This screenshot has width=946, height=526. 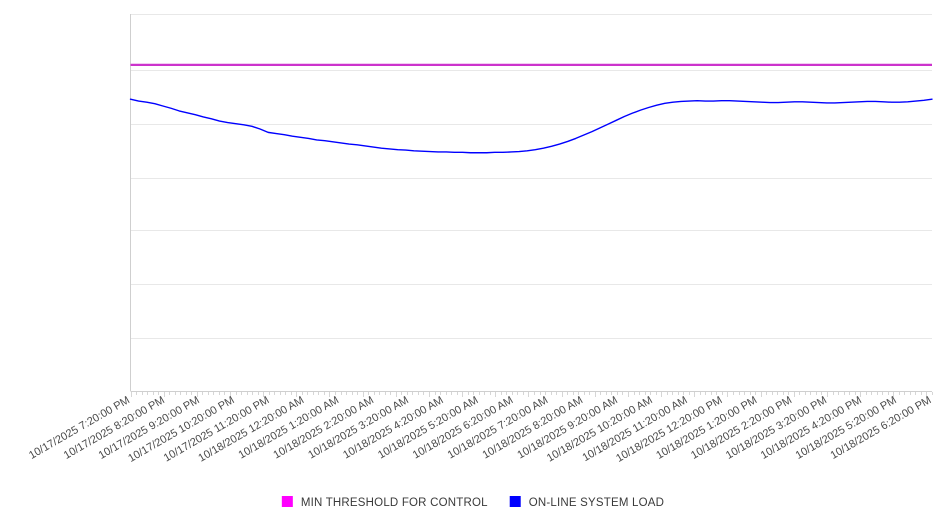 What do you see at coordinates (287, 501) in the screenshot?
I see `legend-swatch-min-threshold` at bounding box center [287, 501].